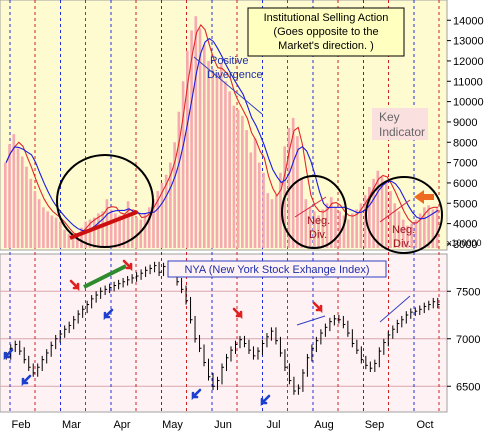  I want to click on top-y-tick-label: 7000, so click(465, 164).